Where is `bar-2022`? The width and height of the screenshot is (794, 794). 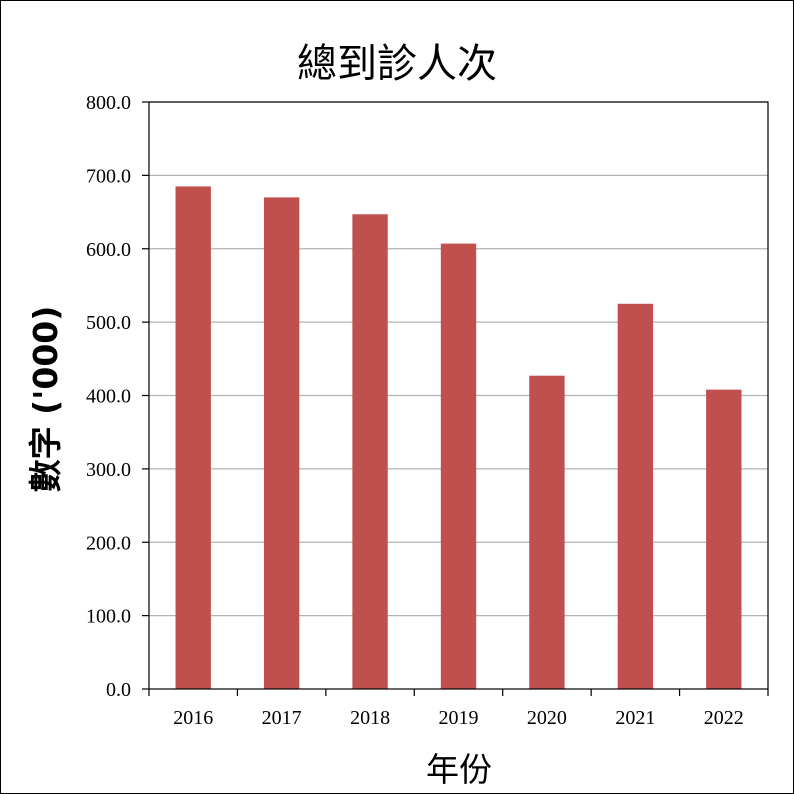
bar-2022 is located at coordinates (724, 539).